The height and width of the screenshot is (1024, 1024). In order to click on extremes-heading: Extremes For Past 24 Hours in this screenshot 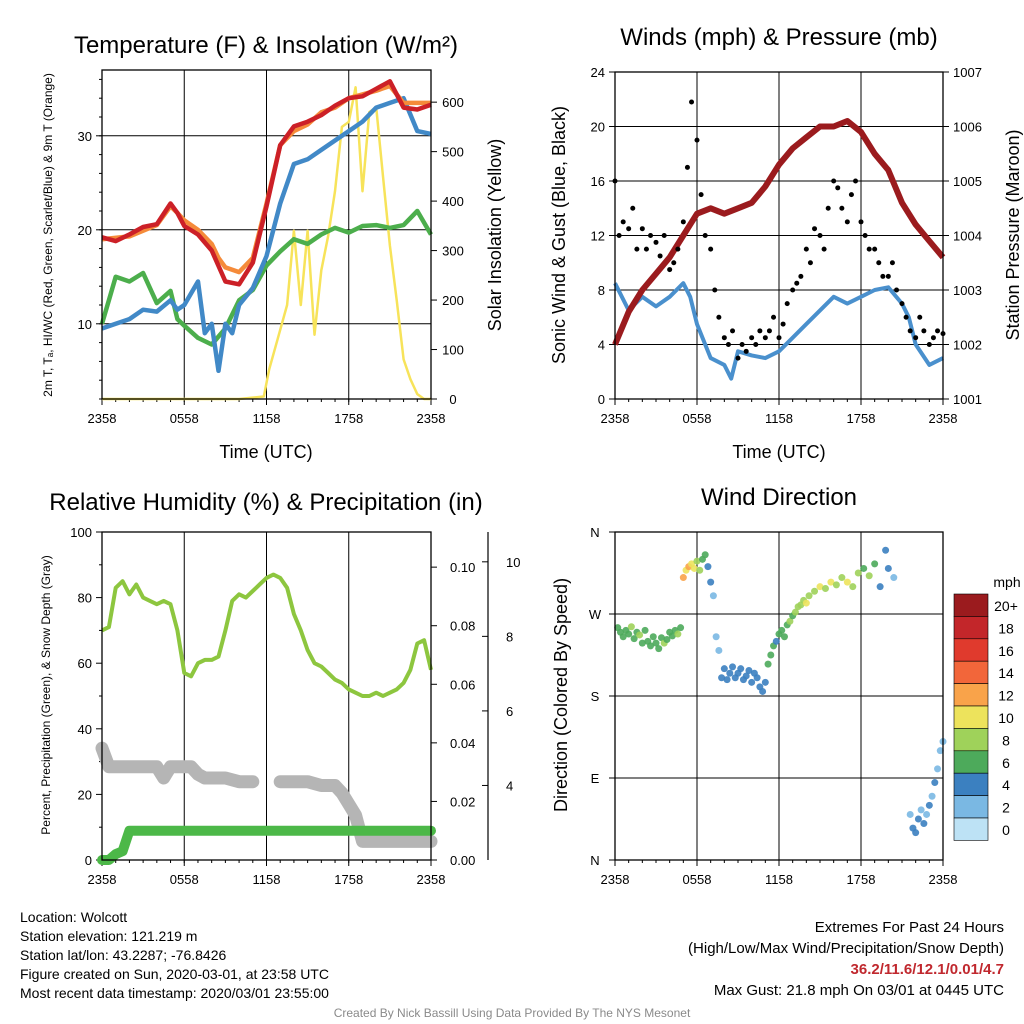, I will do `click(909, 927)`.